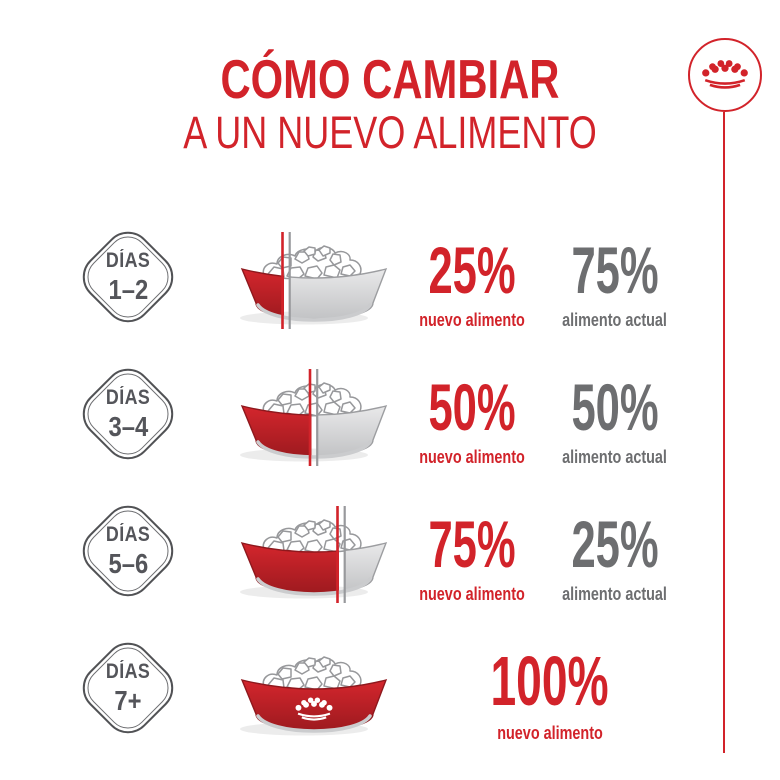 This screenshot has height=780, width=780. Describe the element at coordinates (615, 407) in the screenshot. I see `current-food-percent: 50%` at that location.